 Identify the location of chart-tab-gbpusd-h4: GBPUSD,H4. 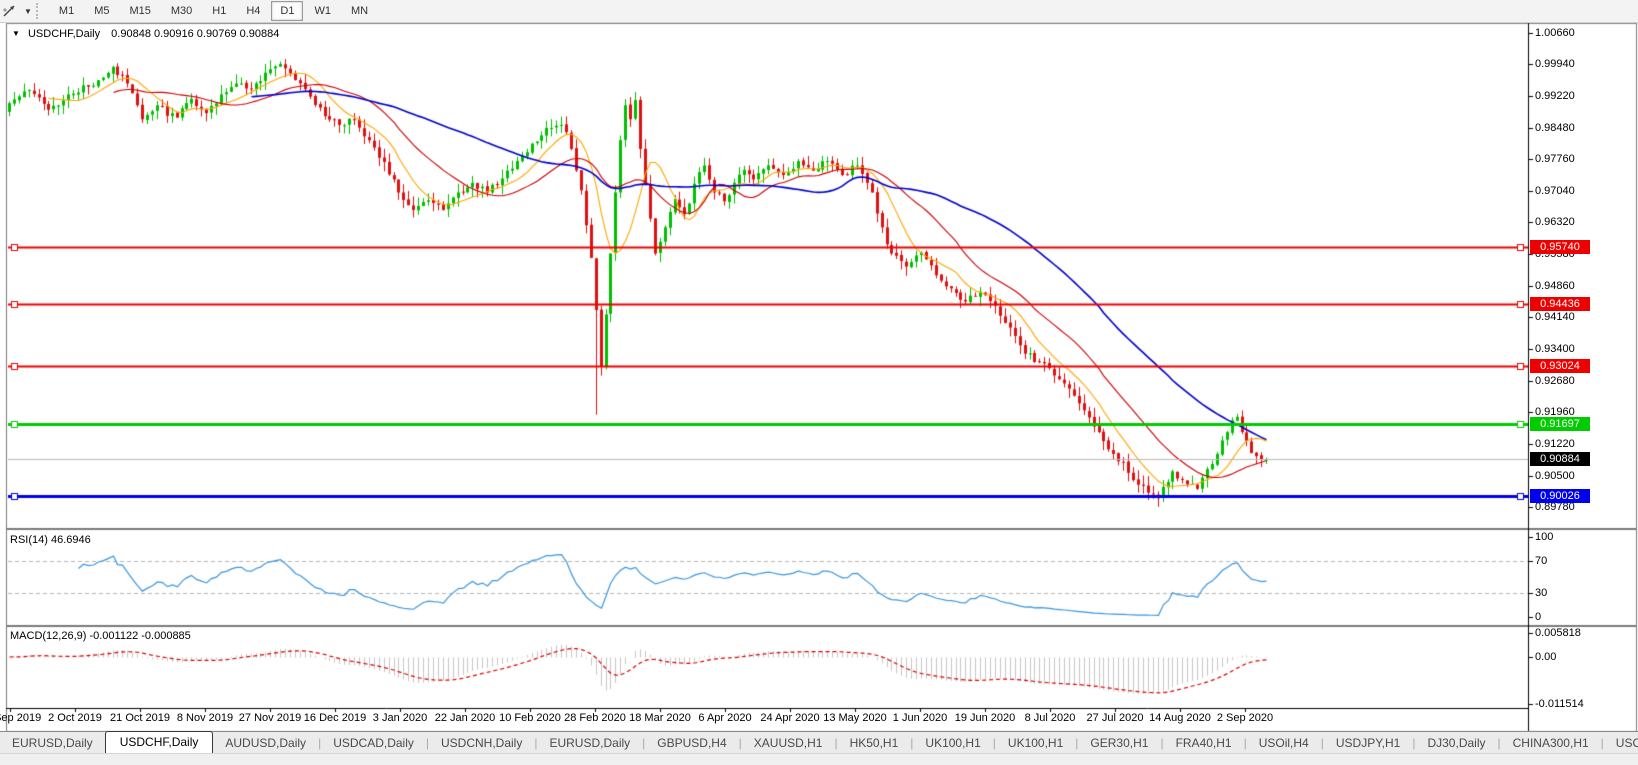
(692, 743).